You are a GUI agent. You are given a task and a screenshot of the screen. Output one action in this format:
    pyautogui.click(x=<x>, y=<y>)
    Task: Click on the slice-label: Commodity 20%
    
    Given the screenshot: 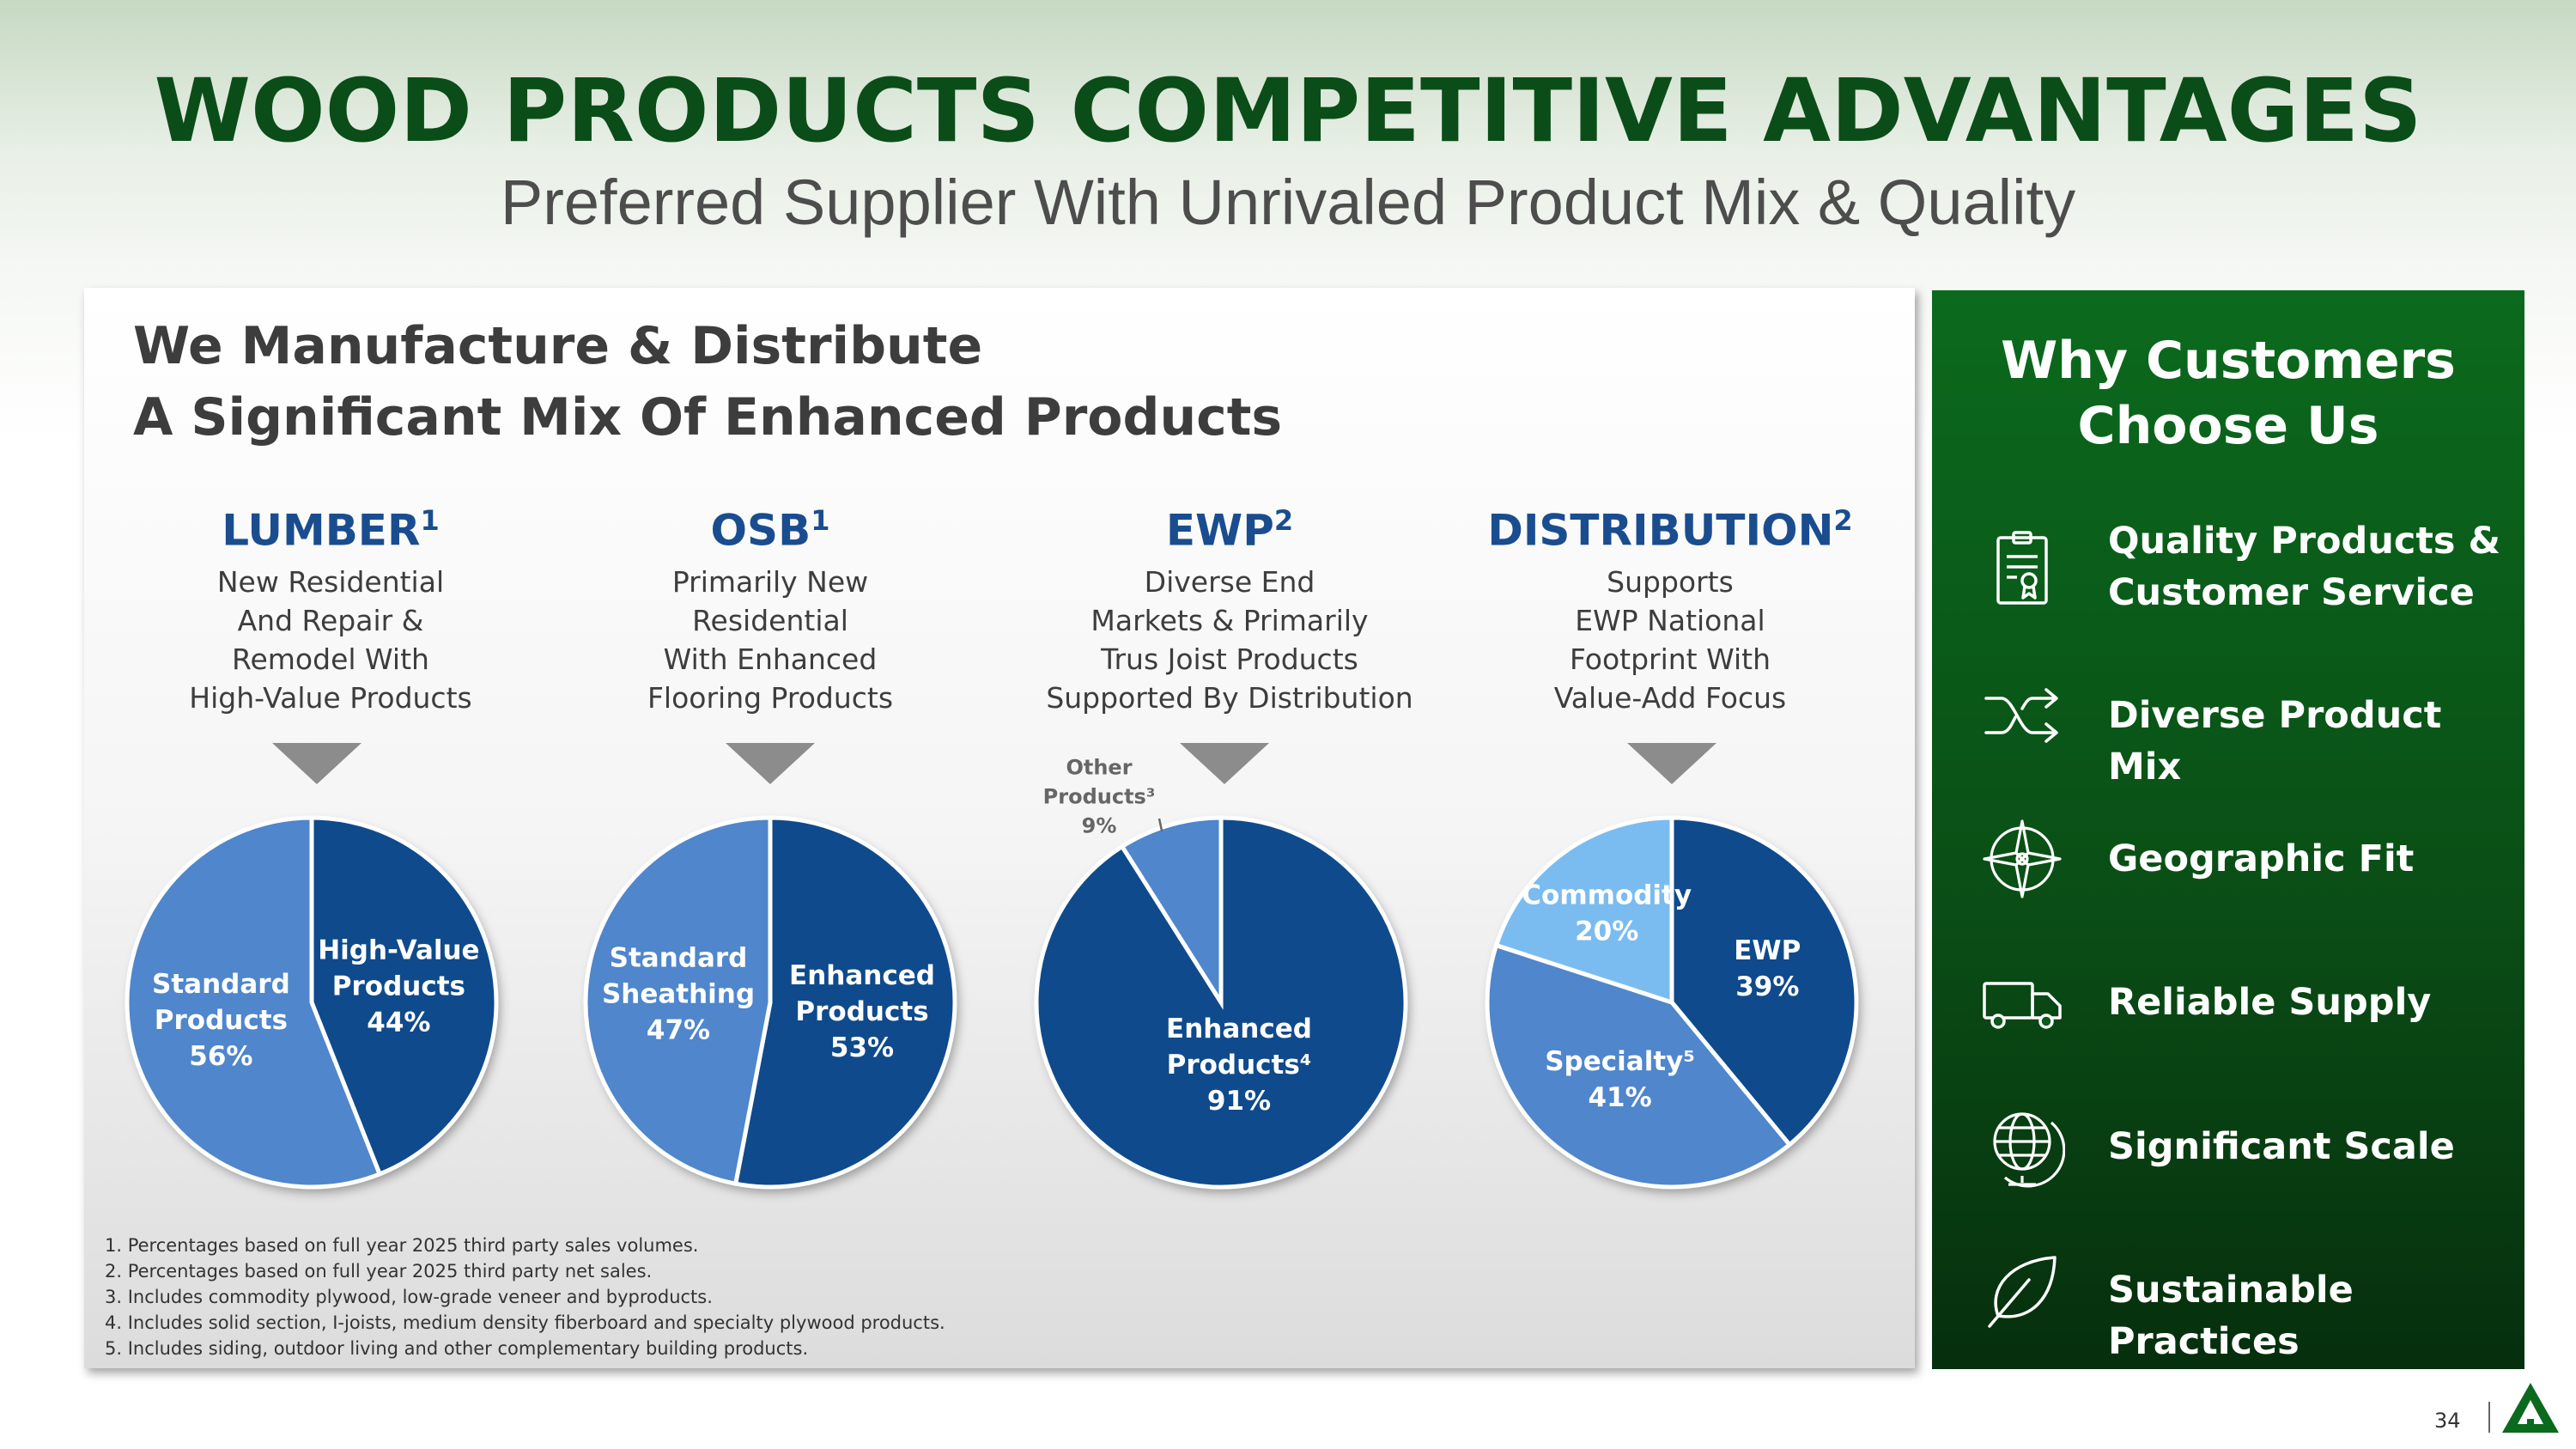 What is the action you would take?
    pyautogui.click(x=1607, y=914)
    